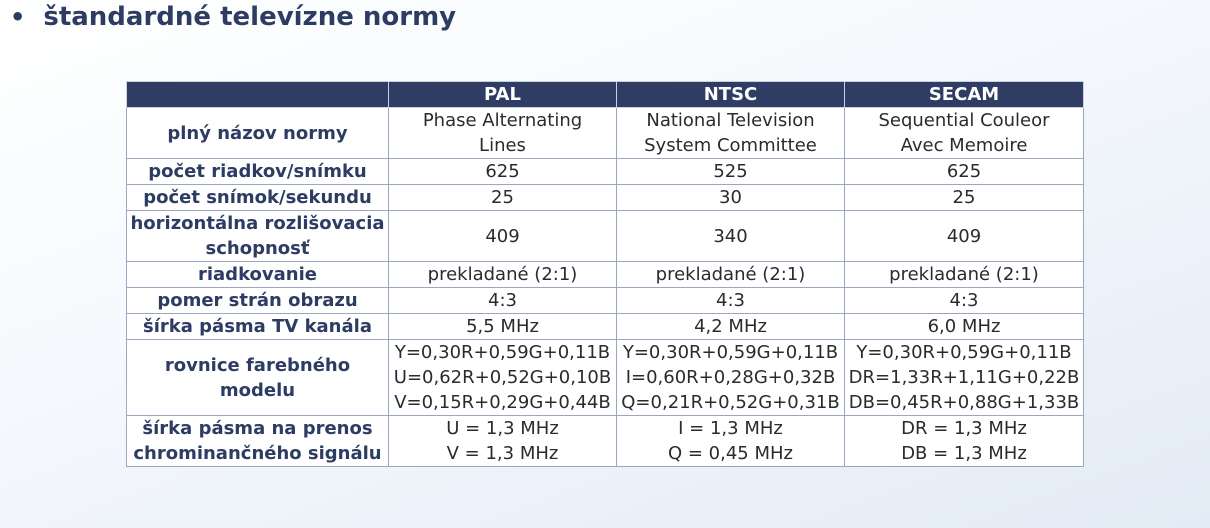  I want to click on table-row: počet snímok/sekundu 25 30 25, so click(605, 197).